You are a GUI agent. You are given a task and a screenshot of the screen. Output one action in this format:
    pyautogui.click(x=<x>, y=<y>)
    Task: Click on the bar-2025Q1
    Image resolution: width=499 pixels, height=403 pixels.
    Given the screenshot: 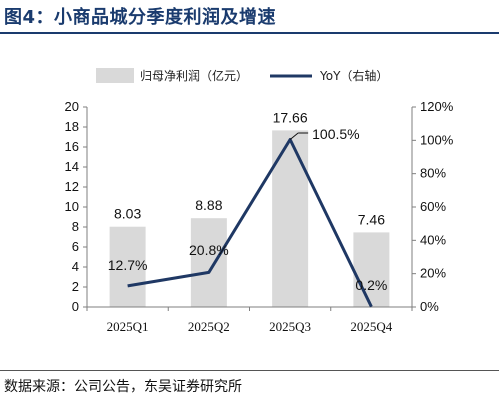 What is the action you would take?
    pyautogui.click(x=127, y=266)
    